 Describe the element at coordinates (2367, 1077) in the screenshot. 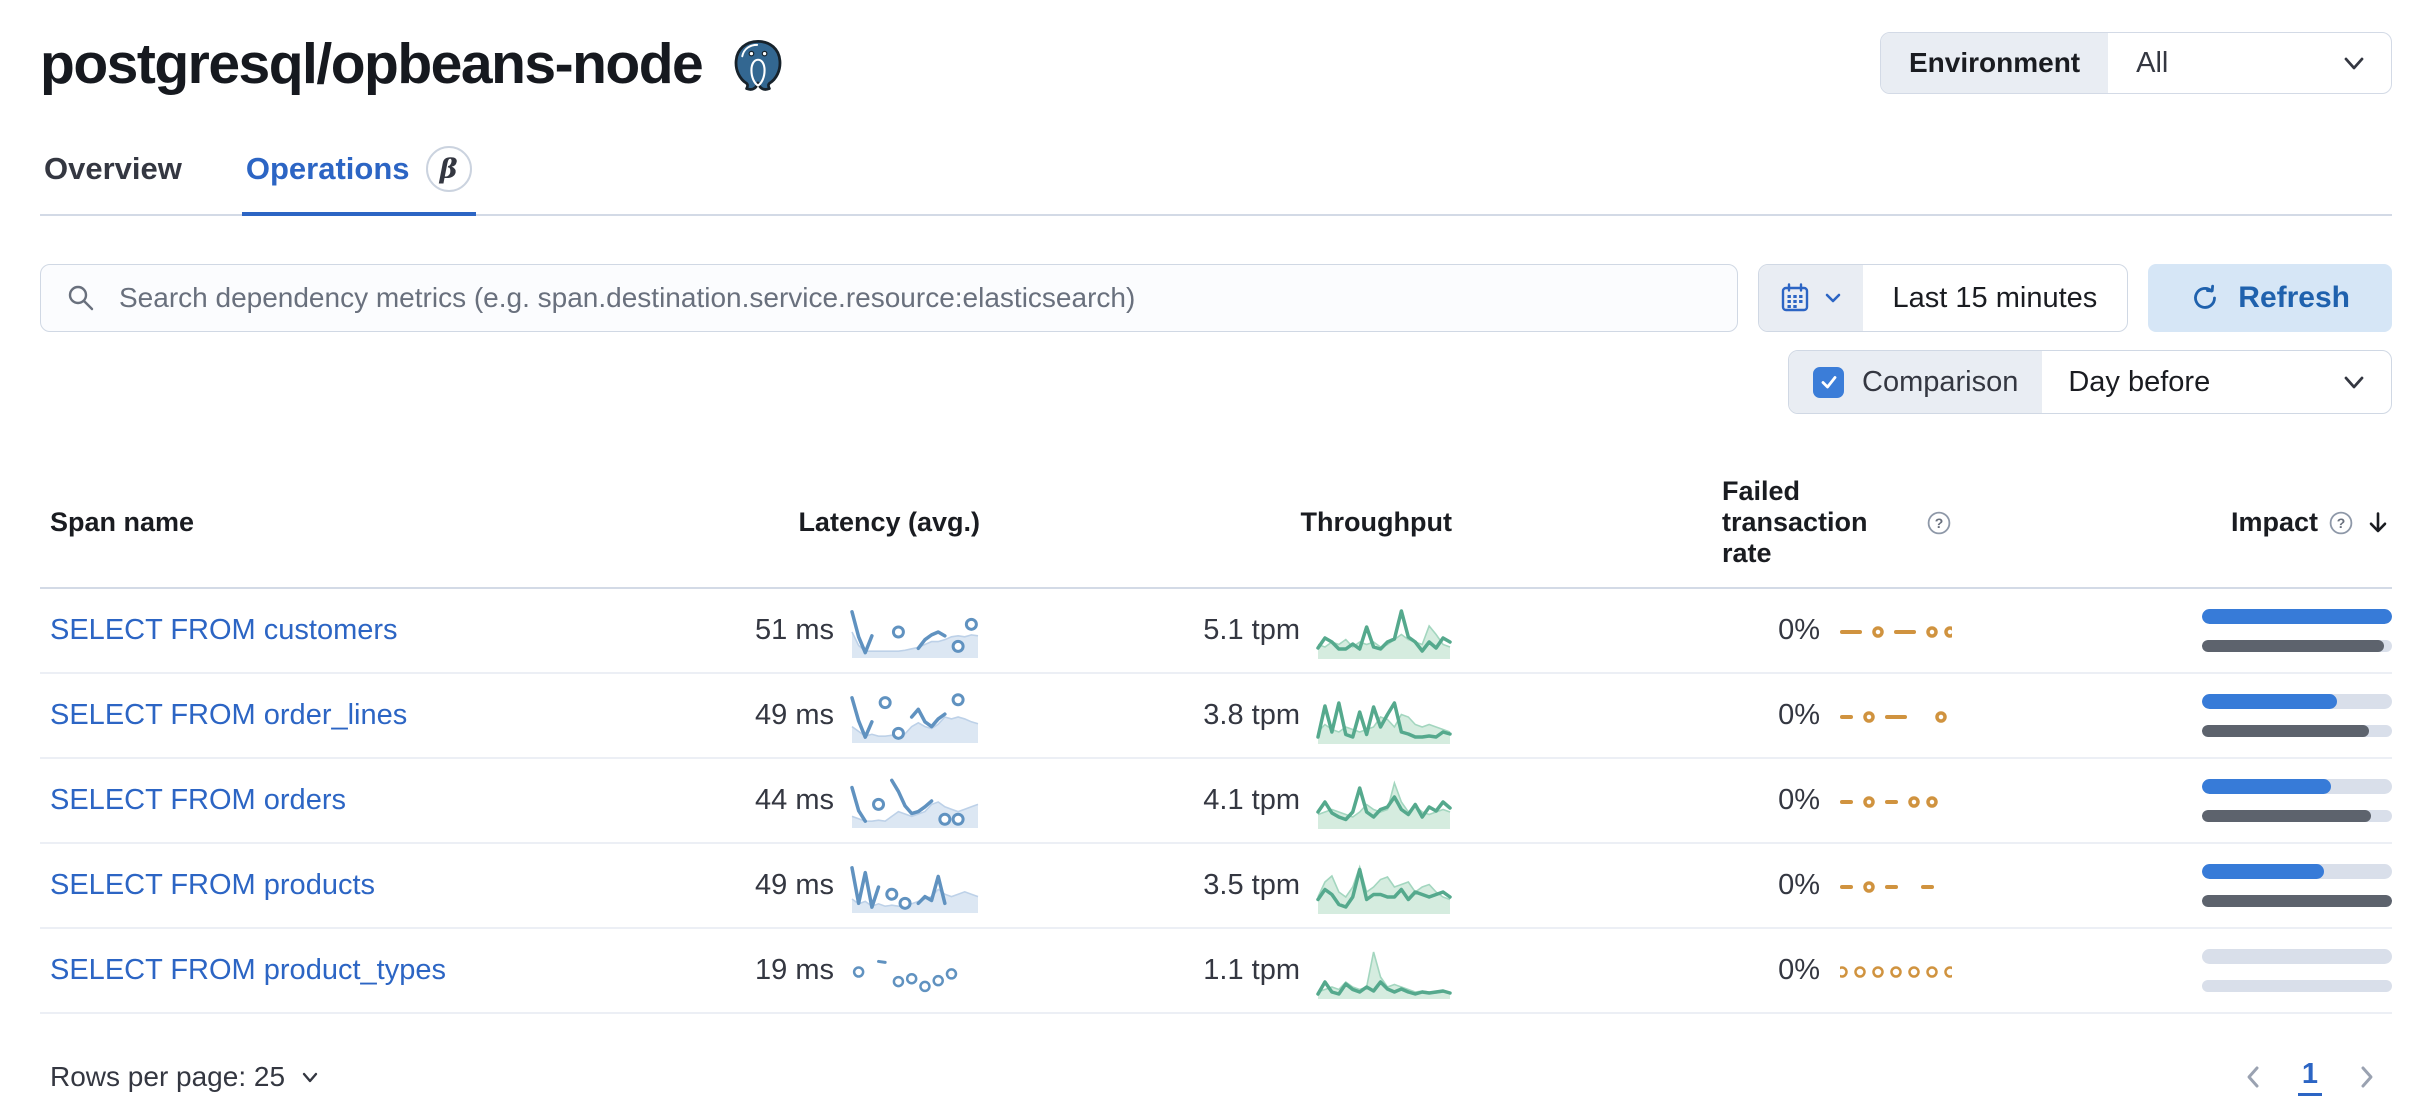

I see `next-page-icon` at that location.